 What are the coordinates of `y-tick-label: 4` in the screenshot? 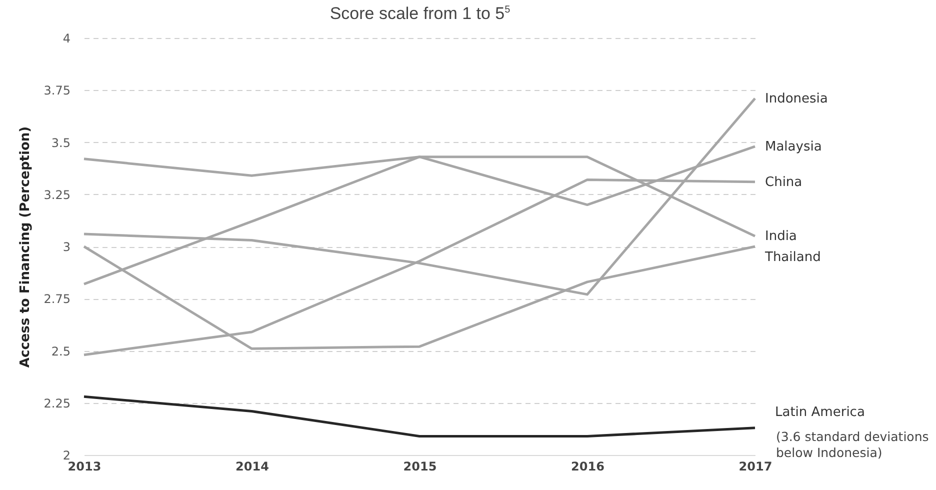 It's located at (66, 39).